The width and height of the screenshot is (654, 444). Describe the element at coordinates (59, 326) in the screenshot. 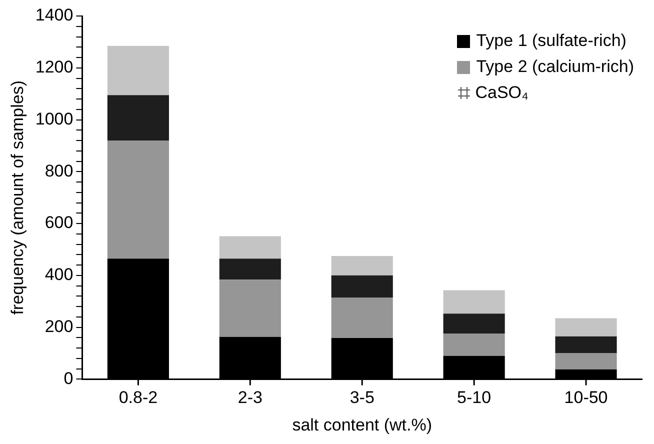

I see `y-tick-label: 200` at that location.